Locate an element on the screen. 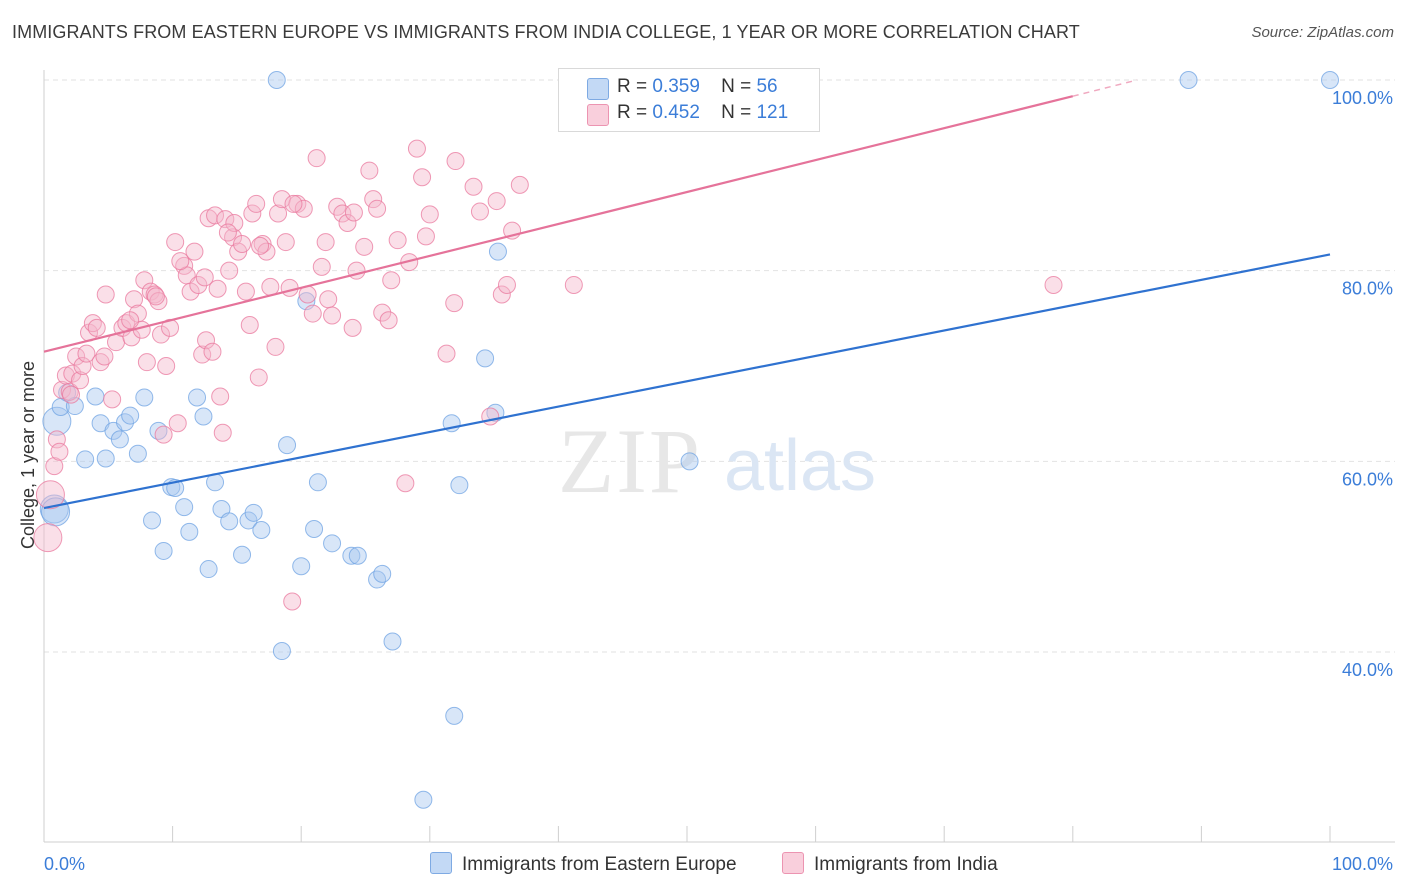 This screenshot has width=1406, height=892. y-tick-label: 80.0% is located at coordinates (1367, 289).